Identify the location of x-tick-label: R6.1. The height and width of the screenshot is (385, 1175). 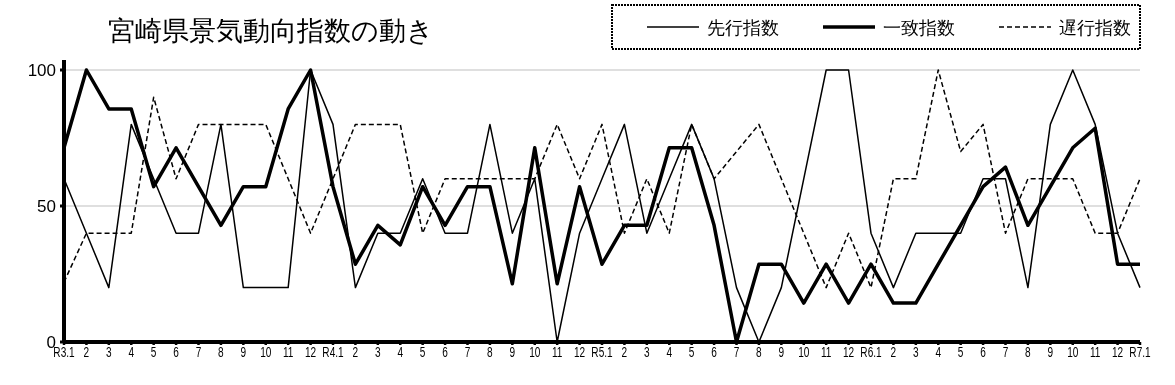
(871, 352).